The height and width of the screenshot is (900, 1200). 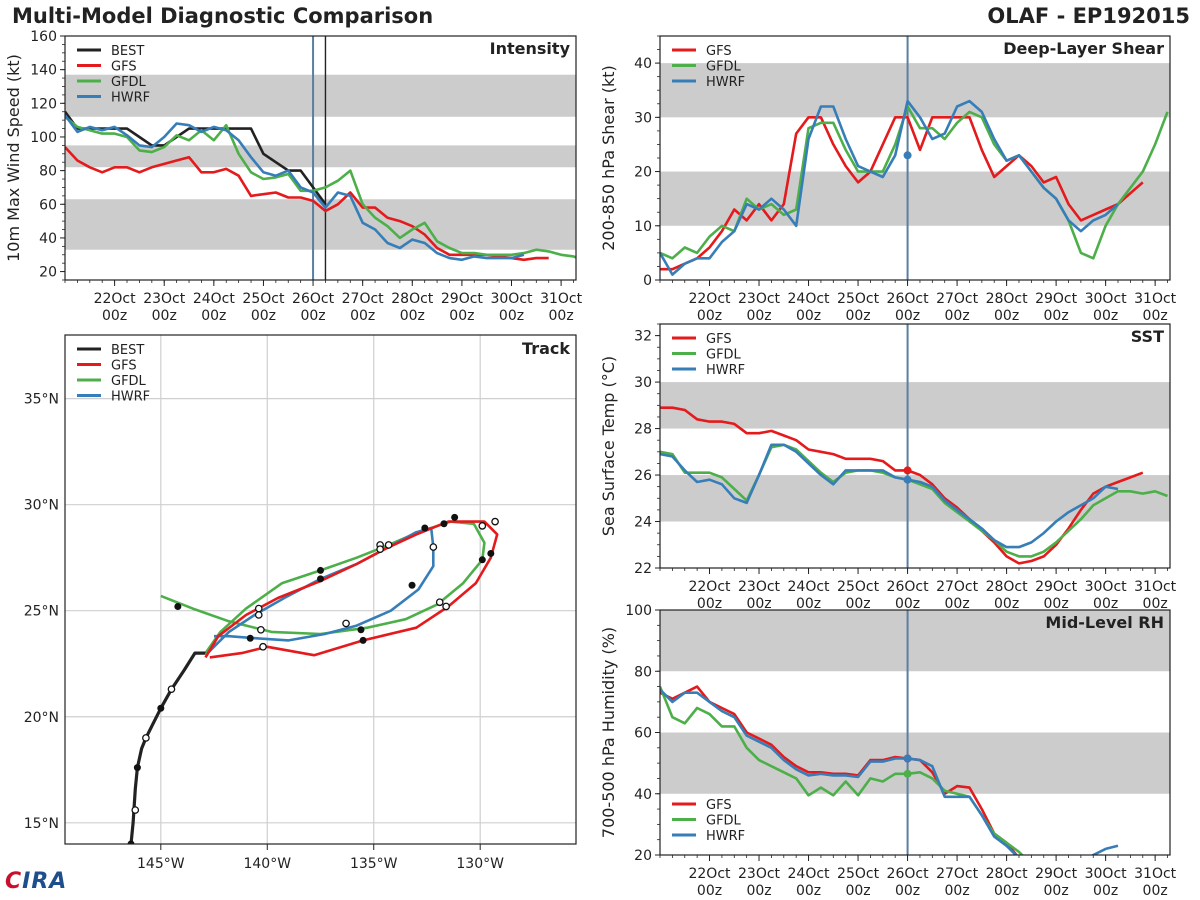 I want to click on y-tick-label: 120, so click(x=43, y=104).